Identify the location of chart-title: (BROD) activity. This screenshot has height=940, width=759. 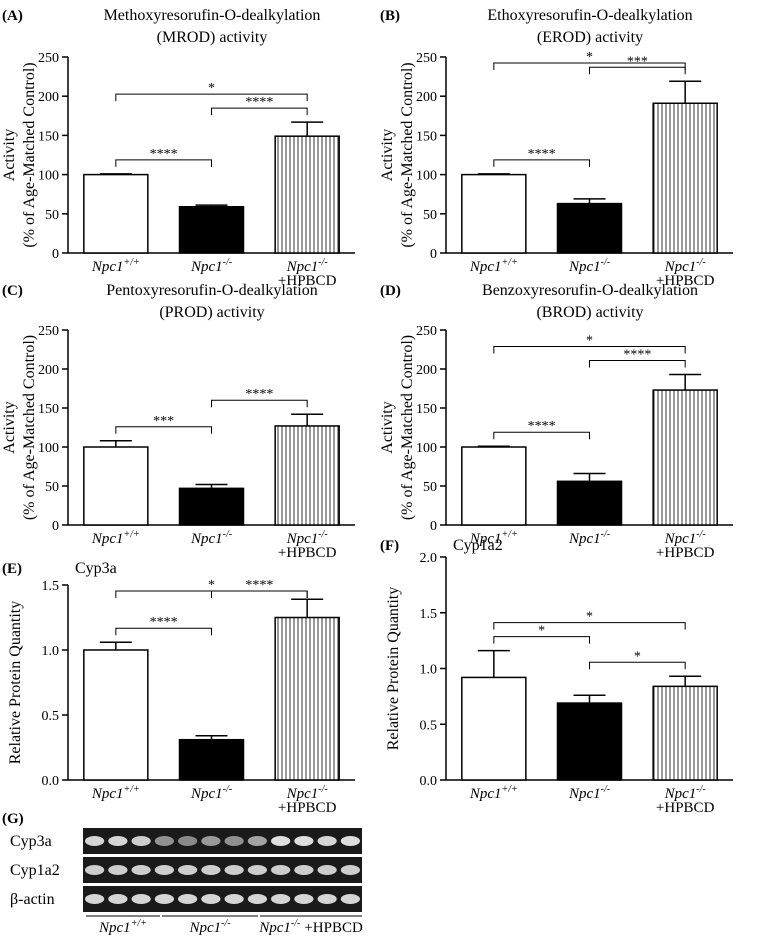
(589, 312).